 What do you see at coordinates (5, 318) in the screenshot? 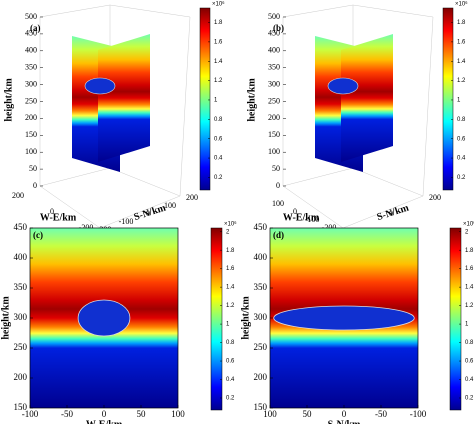
I see `y-axis-label: height/km` at bounding box center [5, 318].